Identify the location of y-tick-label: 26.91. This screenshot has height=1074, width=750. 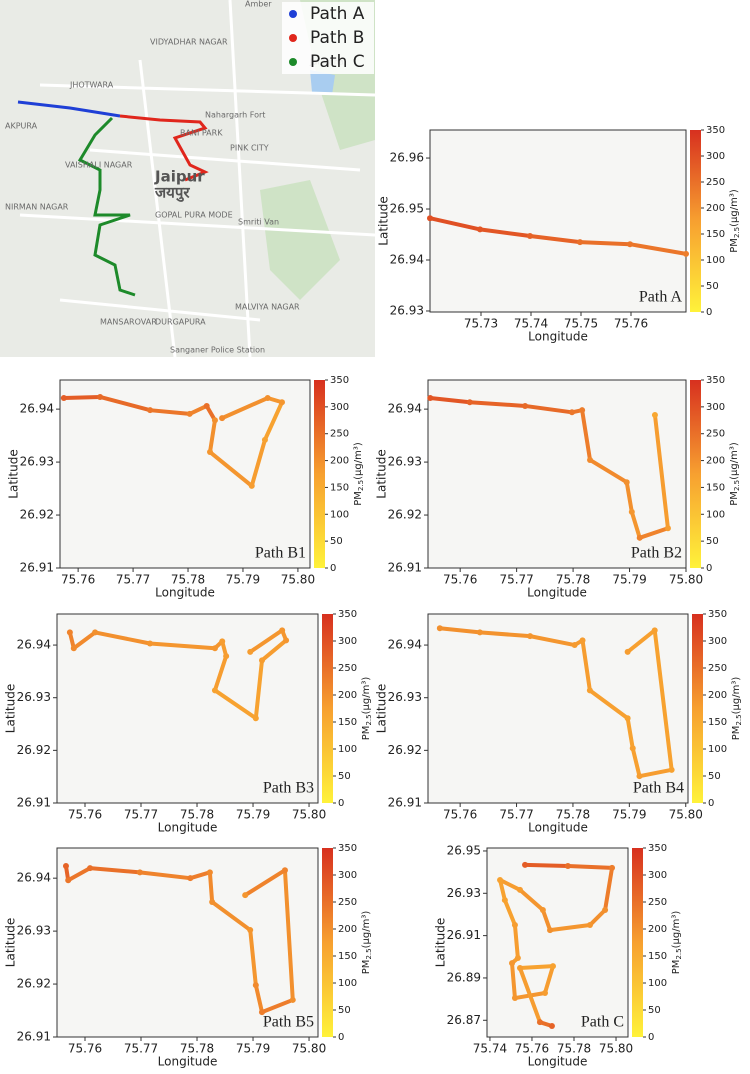
(464, 935).